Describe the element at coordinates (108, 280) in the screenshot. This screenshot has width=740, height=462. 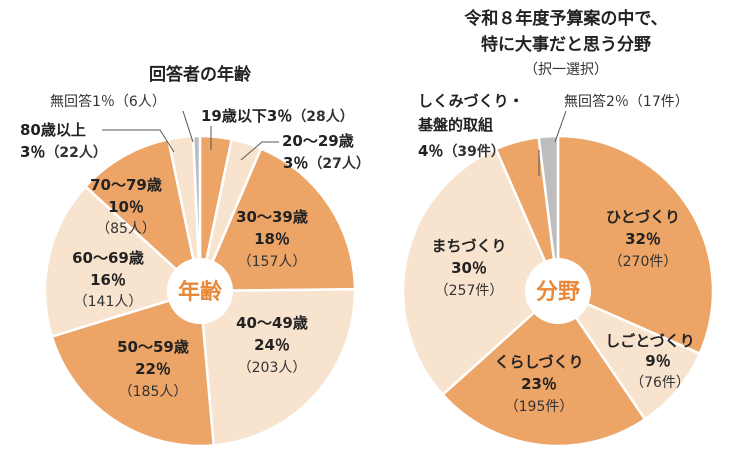
I see `age-label-60s-pct: 16％` at that location.